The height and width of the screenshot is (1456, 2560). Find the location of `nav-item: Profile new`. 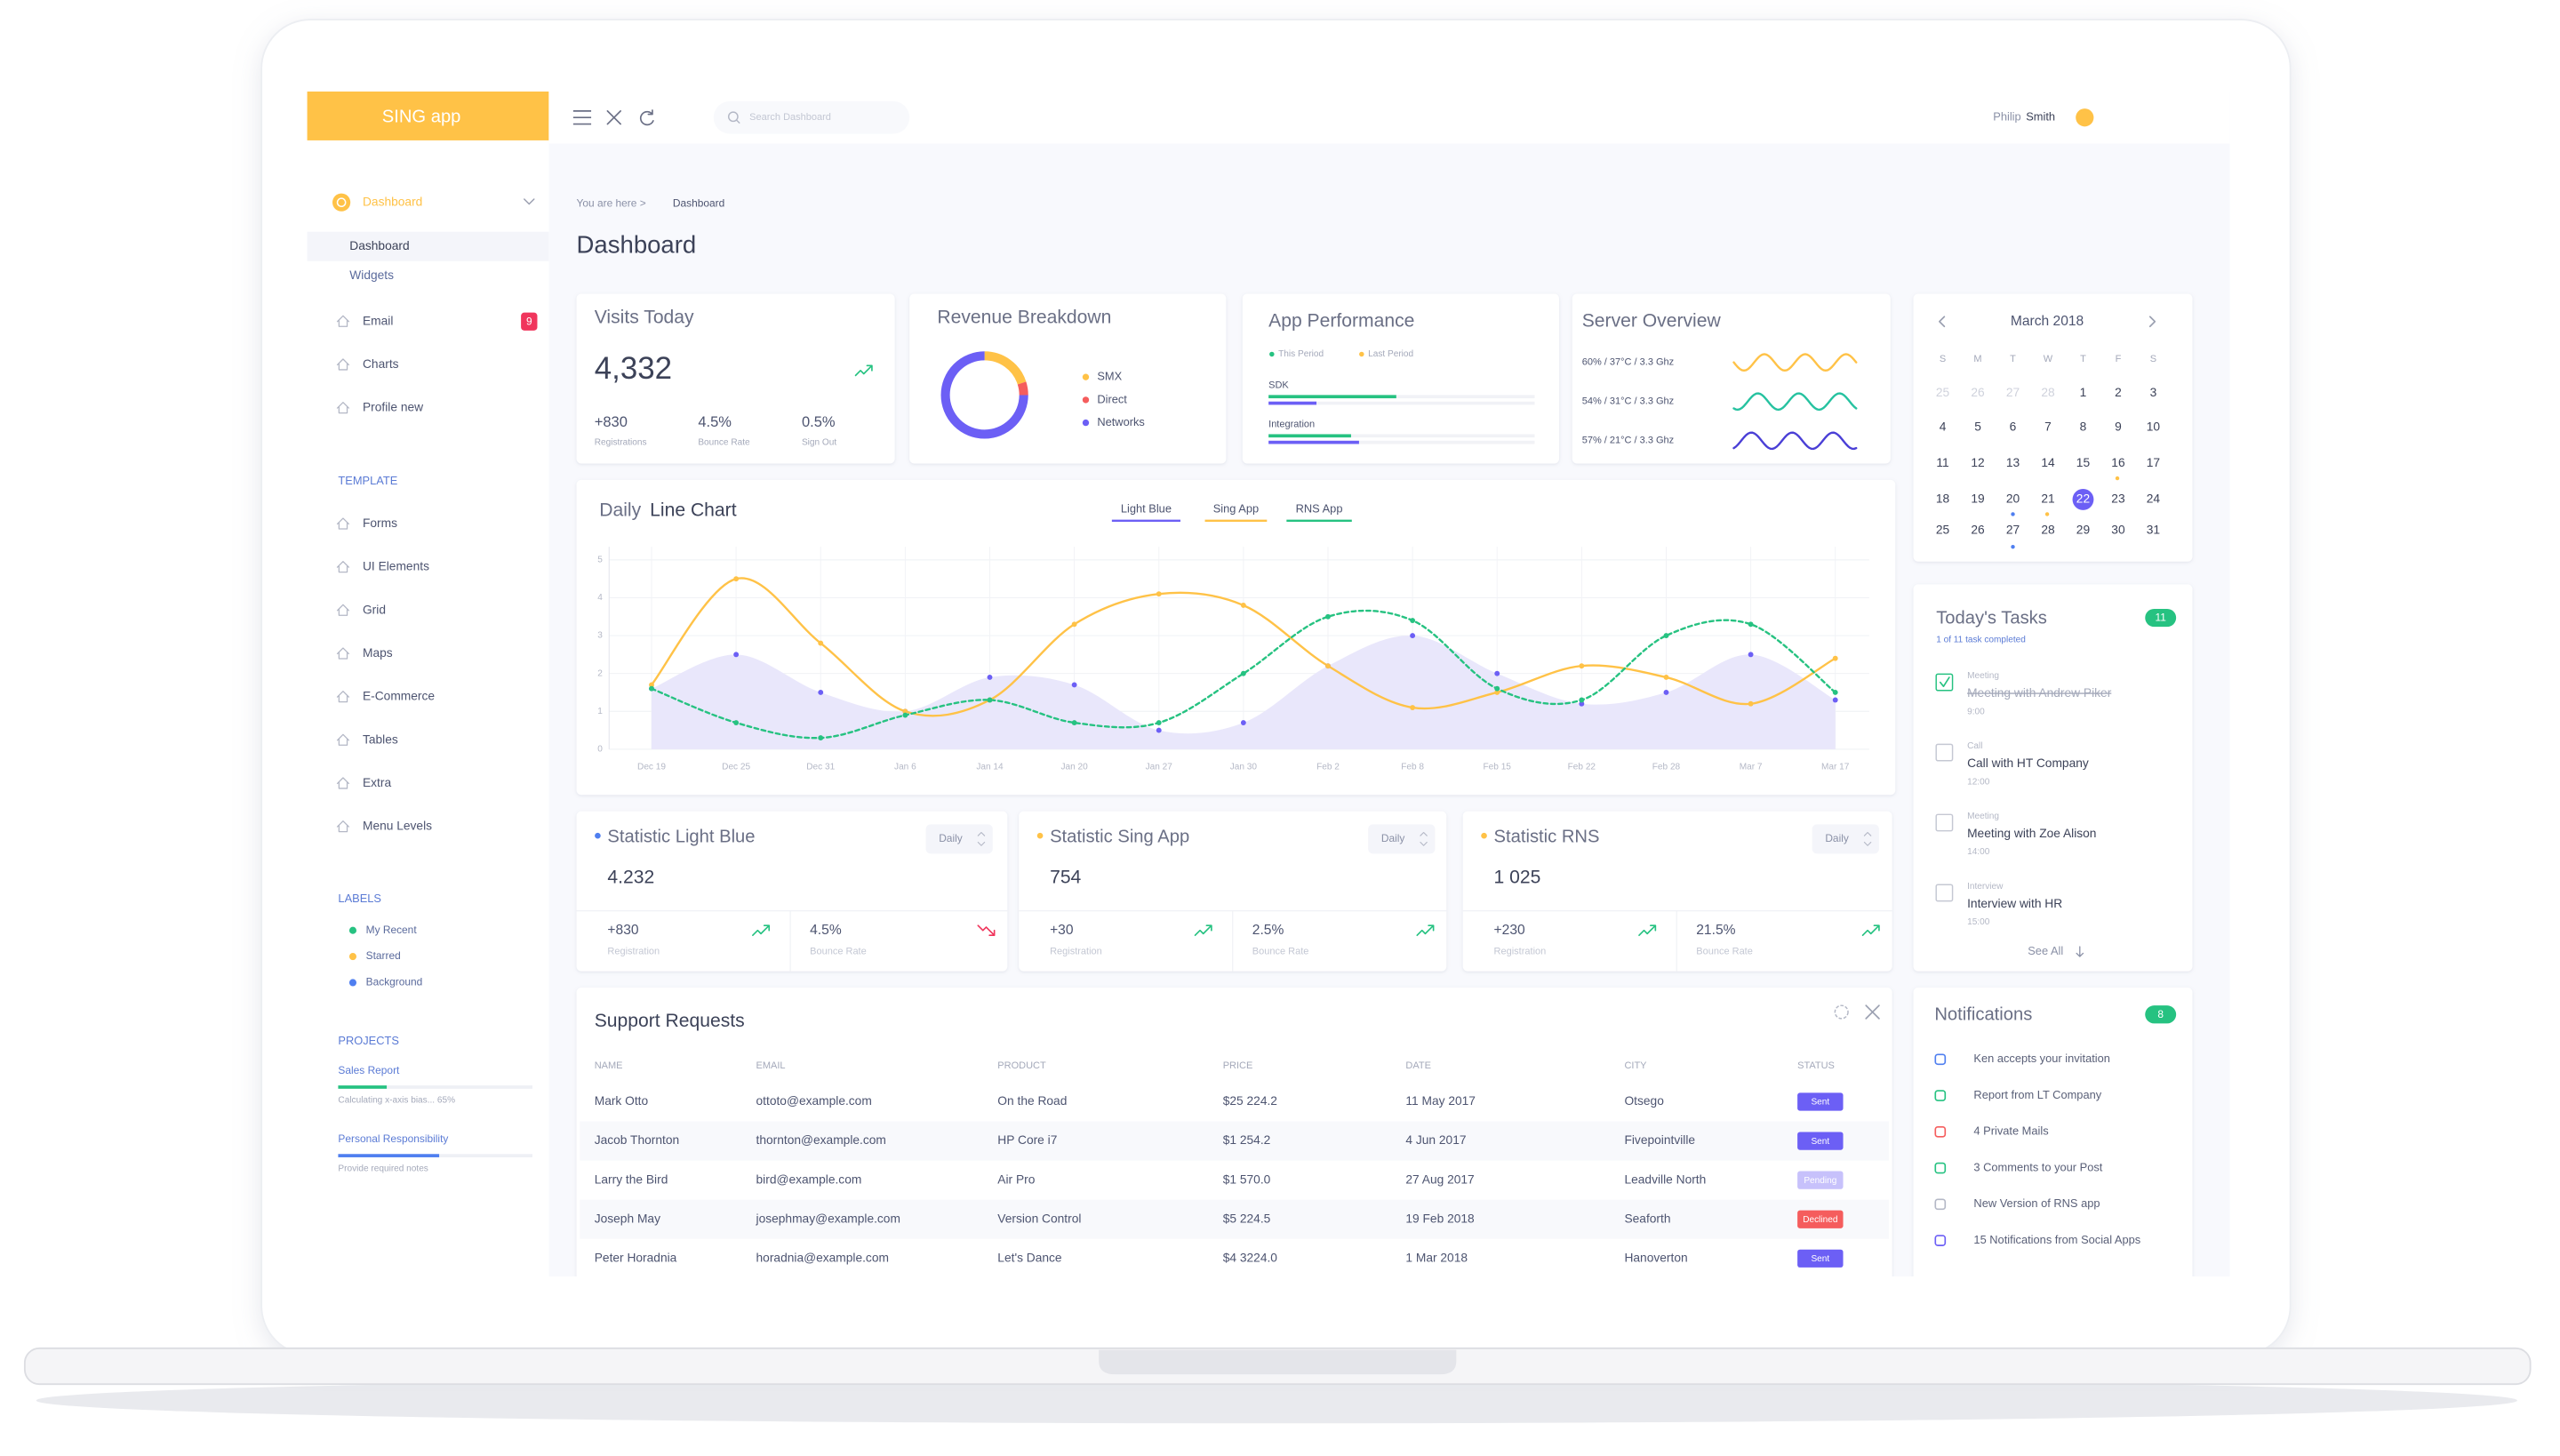

nav-item: Profile new is located at coordinates (393, 407).